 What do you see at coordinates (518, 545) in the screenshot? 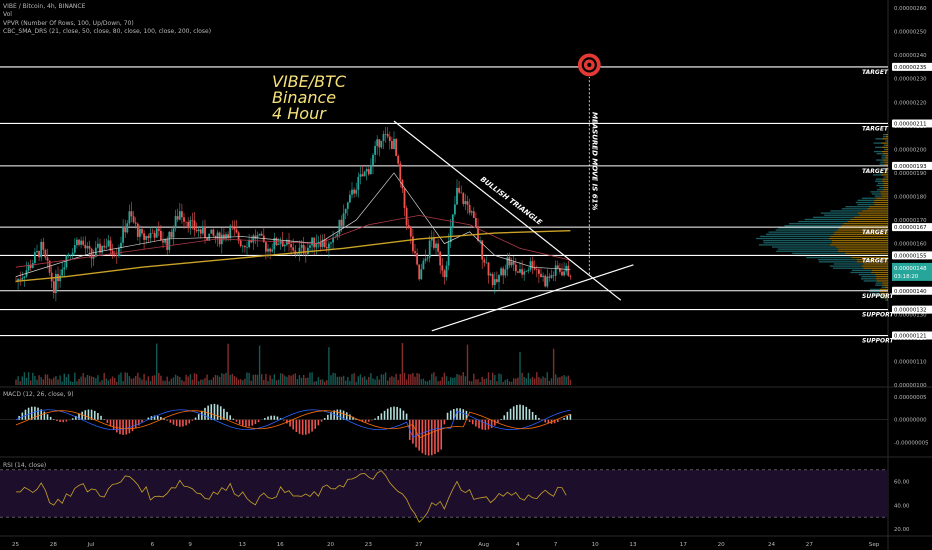
I see `x-tick-label: 4` at bounding box center [518, 545].